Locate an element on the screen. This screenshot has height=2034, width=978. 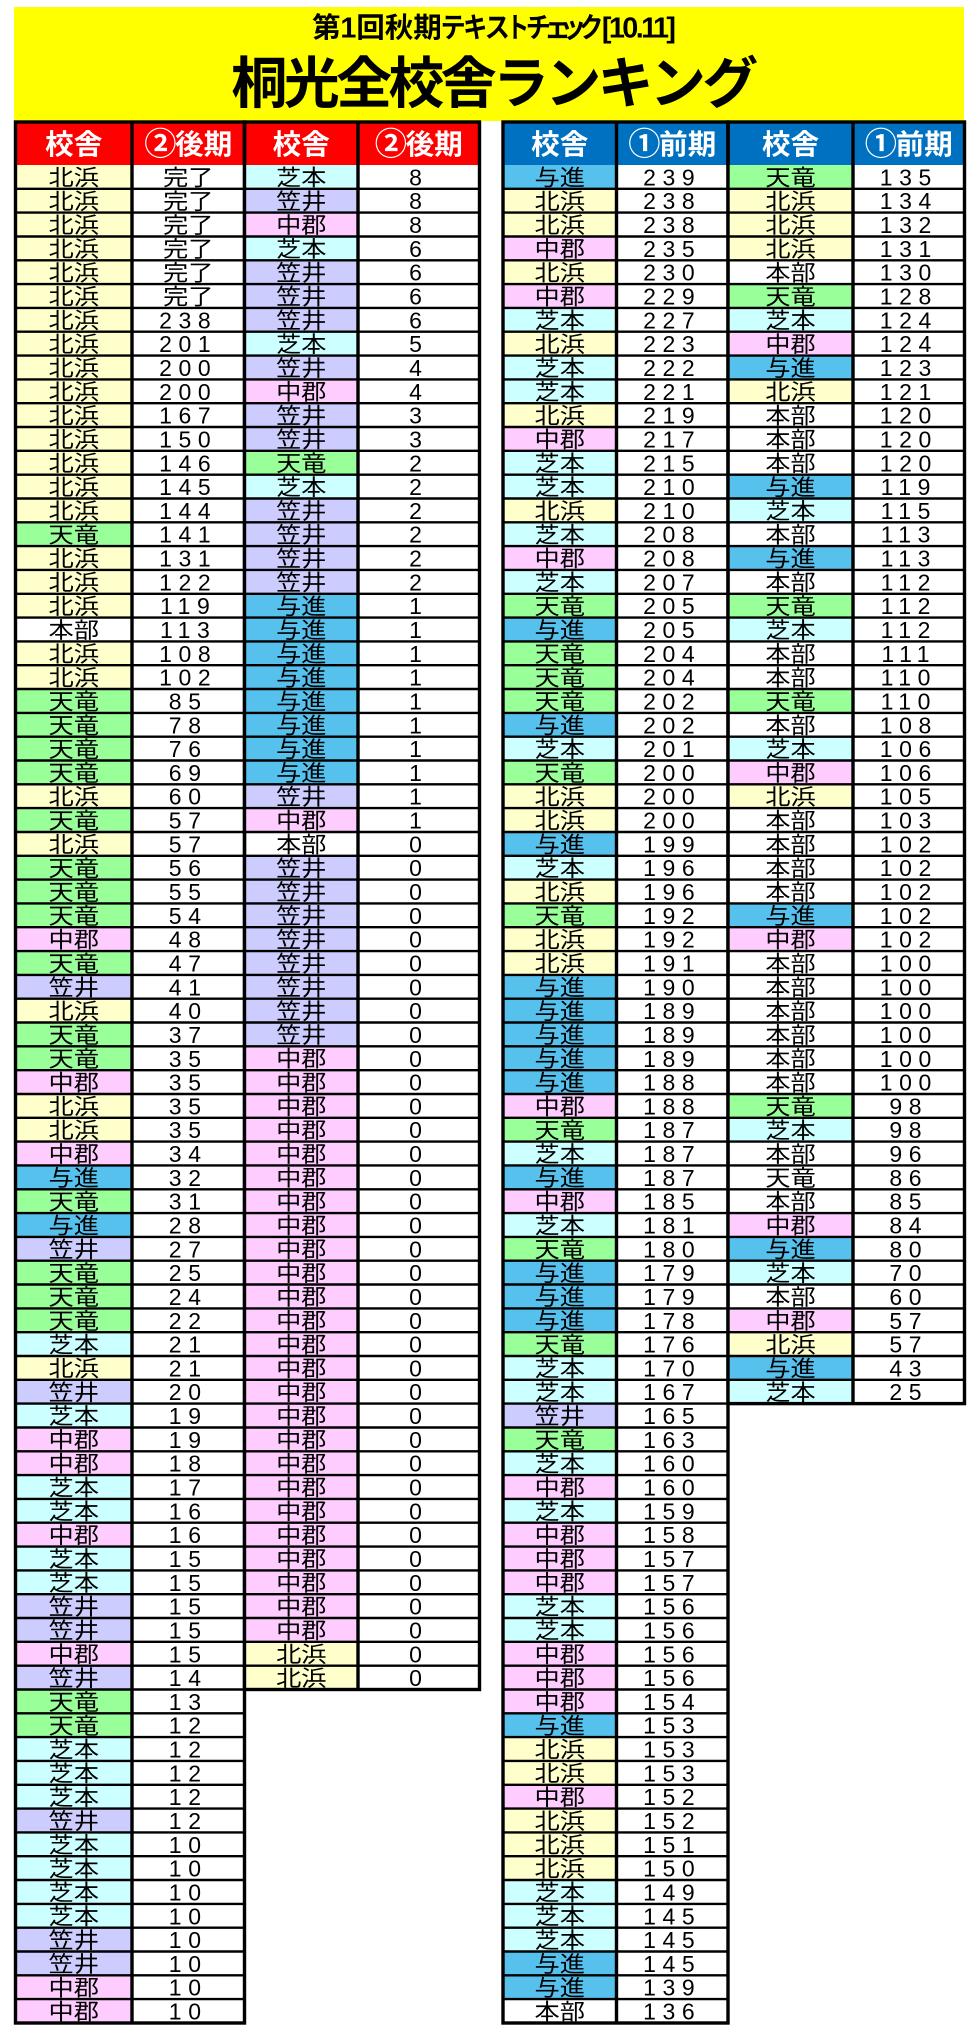
svg-text: 227 is located at coordinates (672, 320).